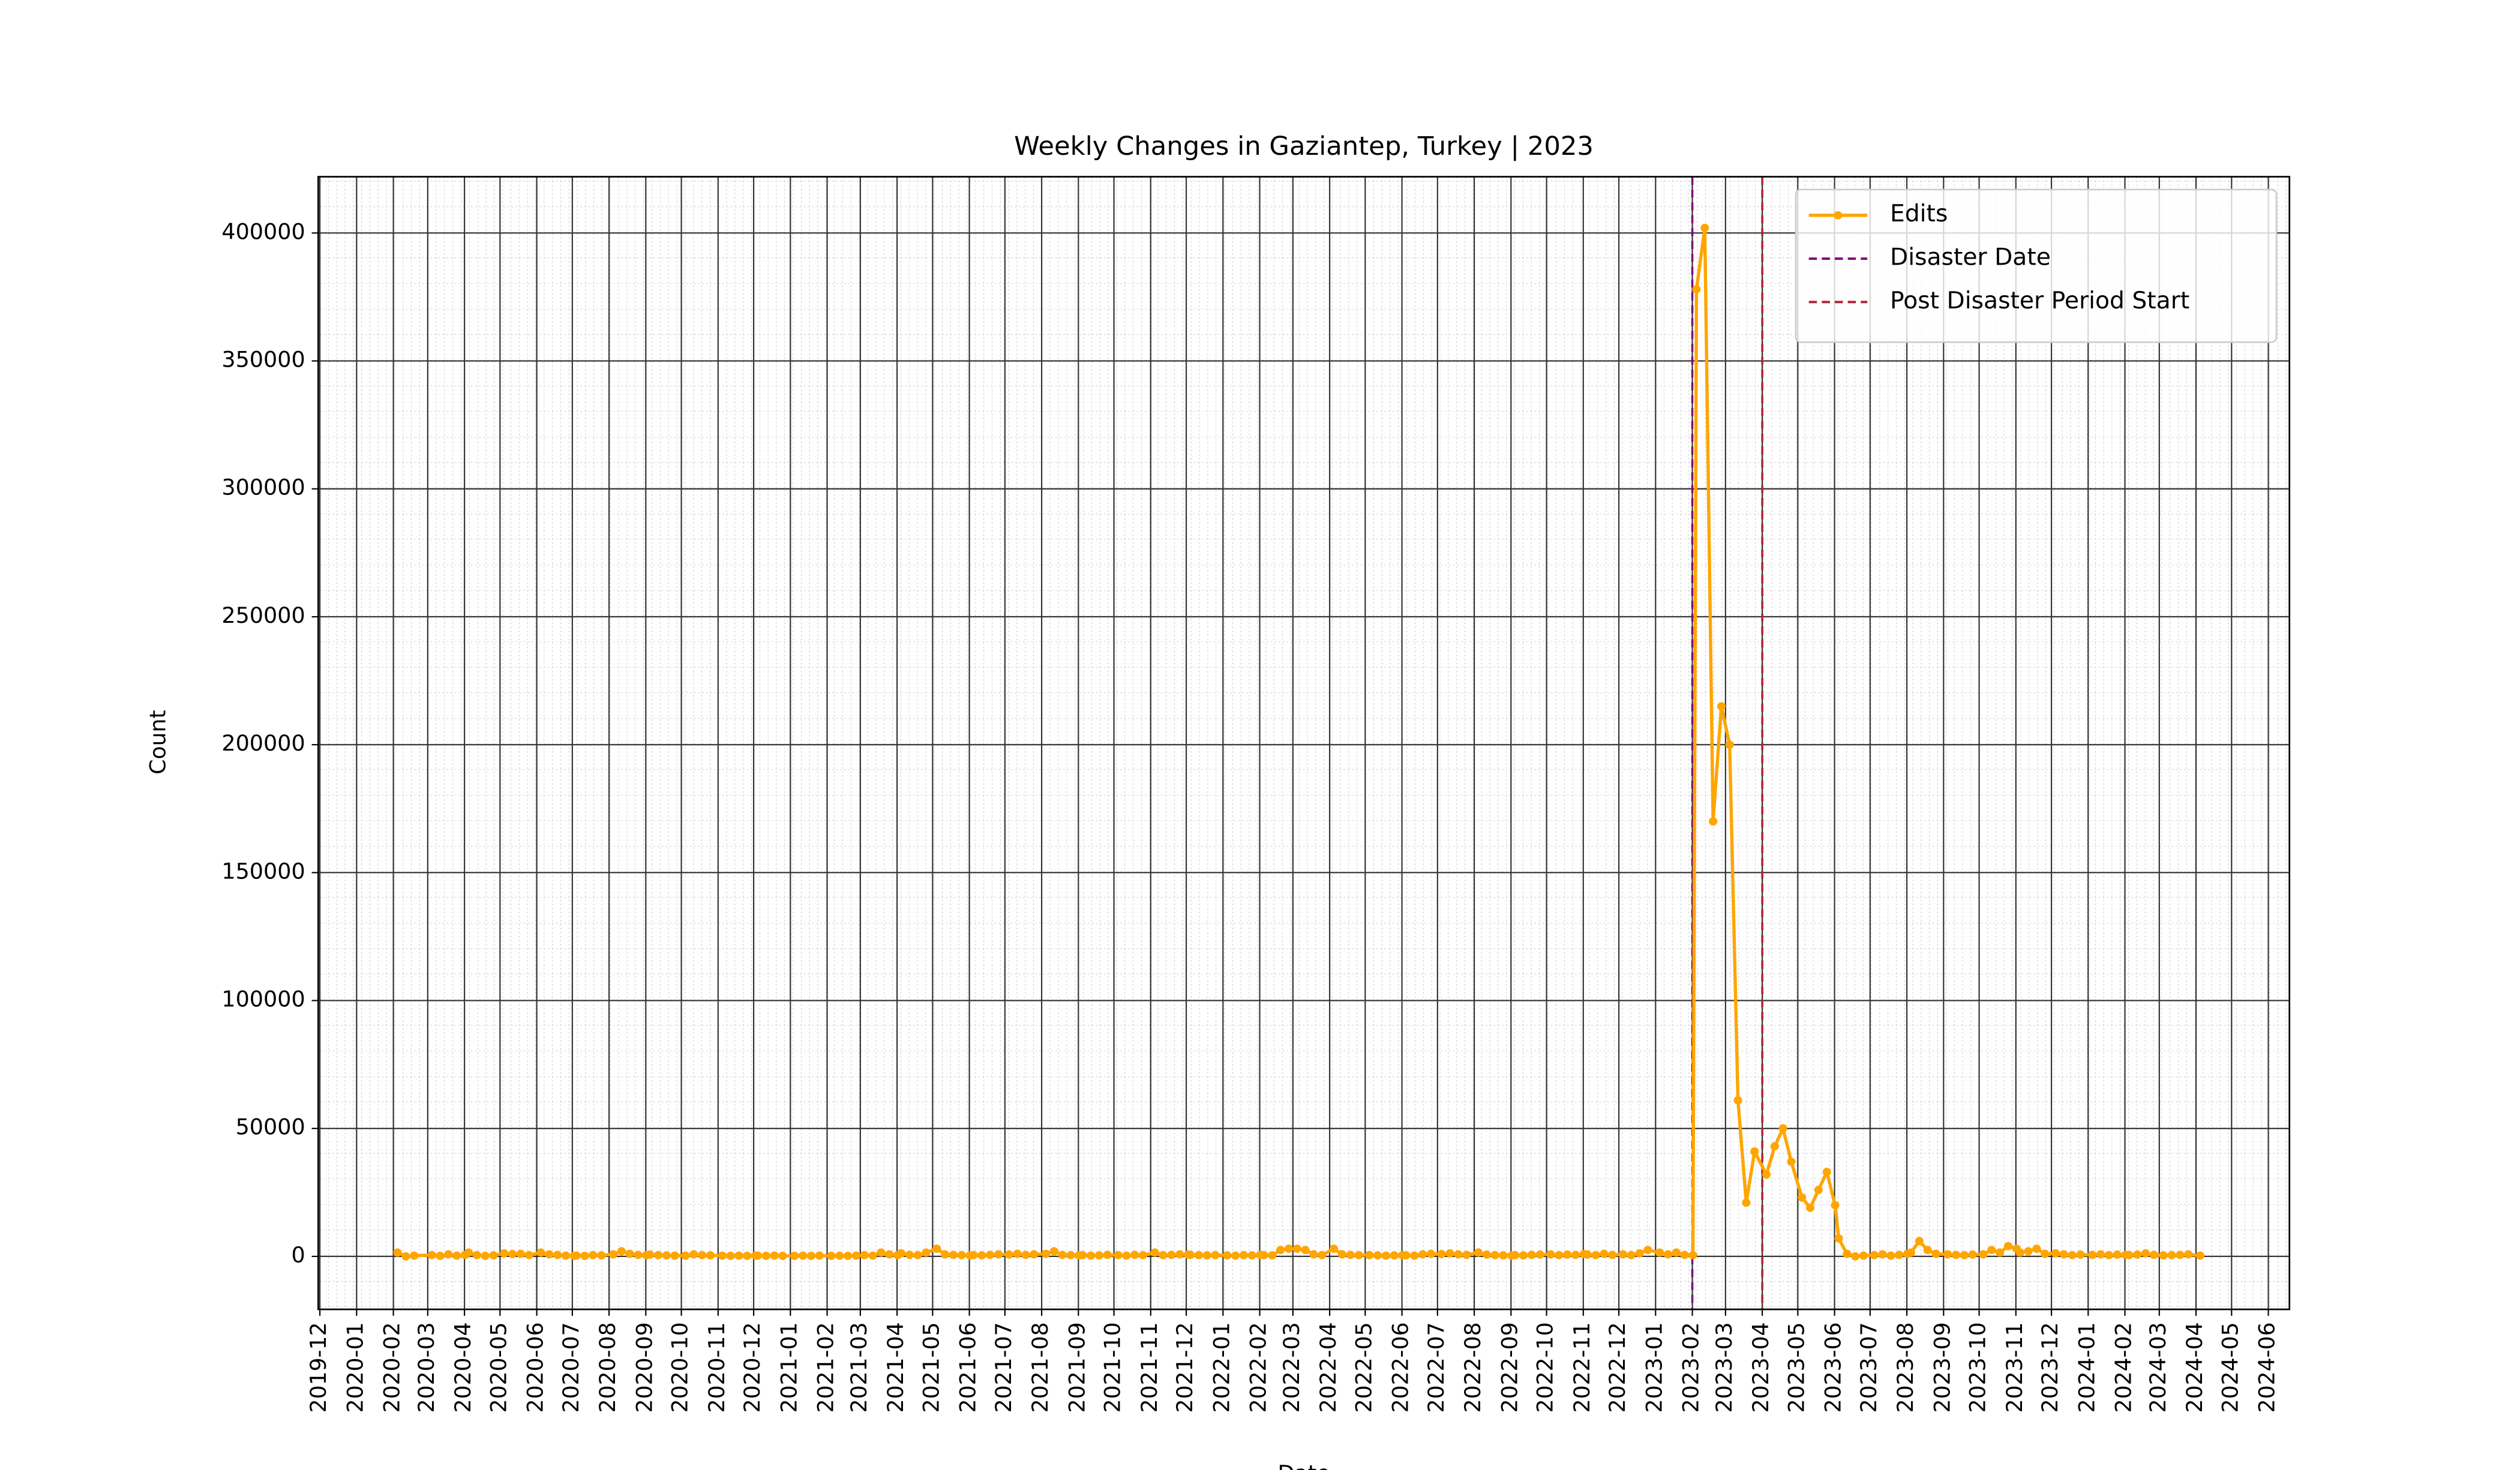 The image size is (2520, 1470). Describe the element at coordinates (298, 1255) in the screenshot. I see `y-tick-label: 0` at that location.